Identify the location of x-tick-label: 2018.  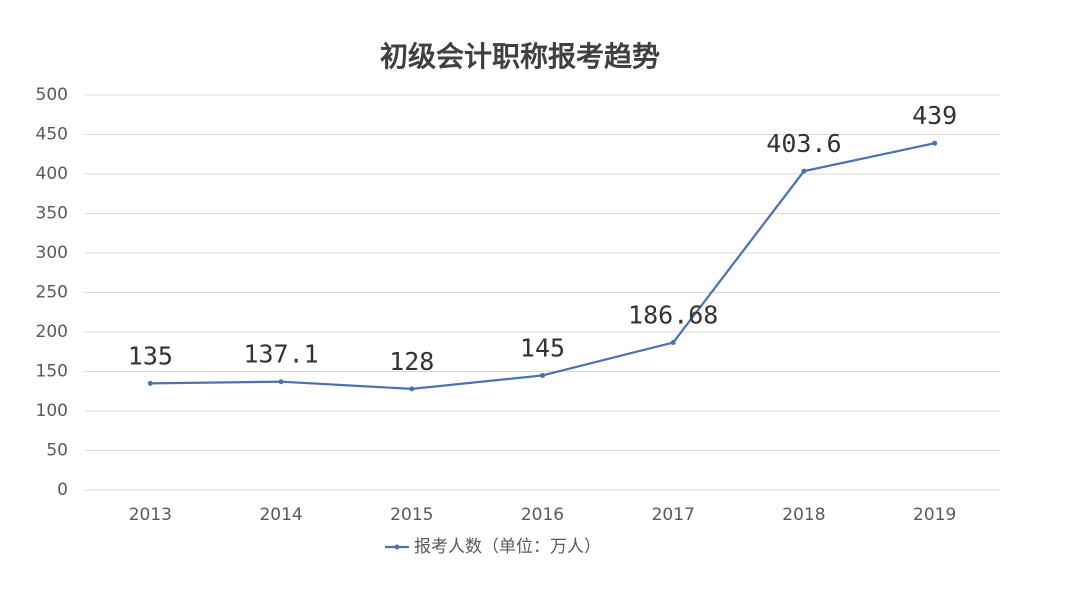
(803, 515).